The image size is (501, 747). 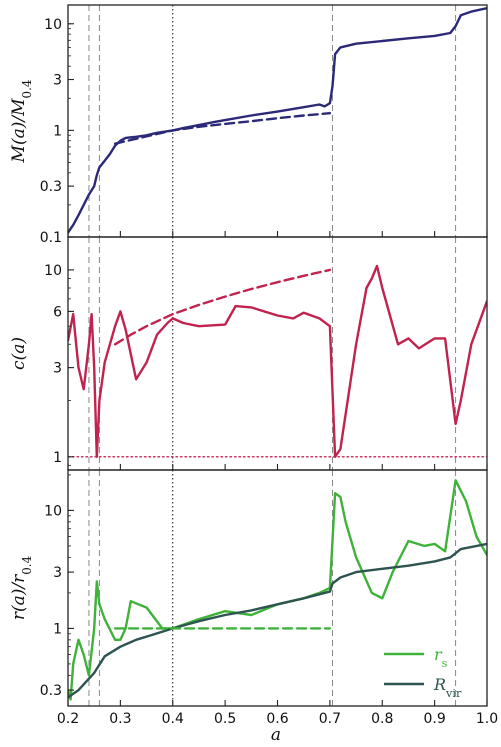 What do you see at coordinates (68, 719) in the screenshot?
I see `x-tick-label: 0.2` at bounding box center [68, 719].